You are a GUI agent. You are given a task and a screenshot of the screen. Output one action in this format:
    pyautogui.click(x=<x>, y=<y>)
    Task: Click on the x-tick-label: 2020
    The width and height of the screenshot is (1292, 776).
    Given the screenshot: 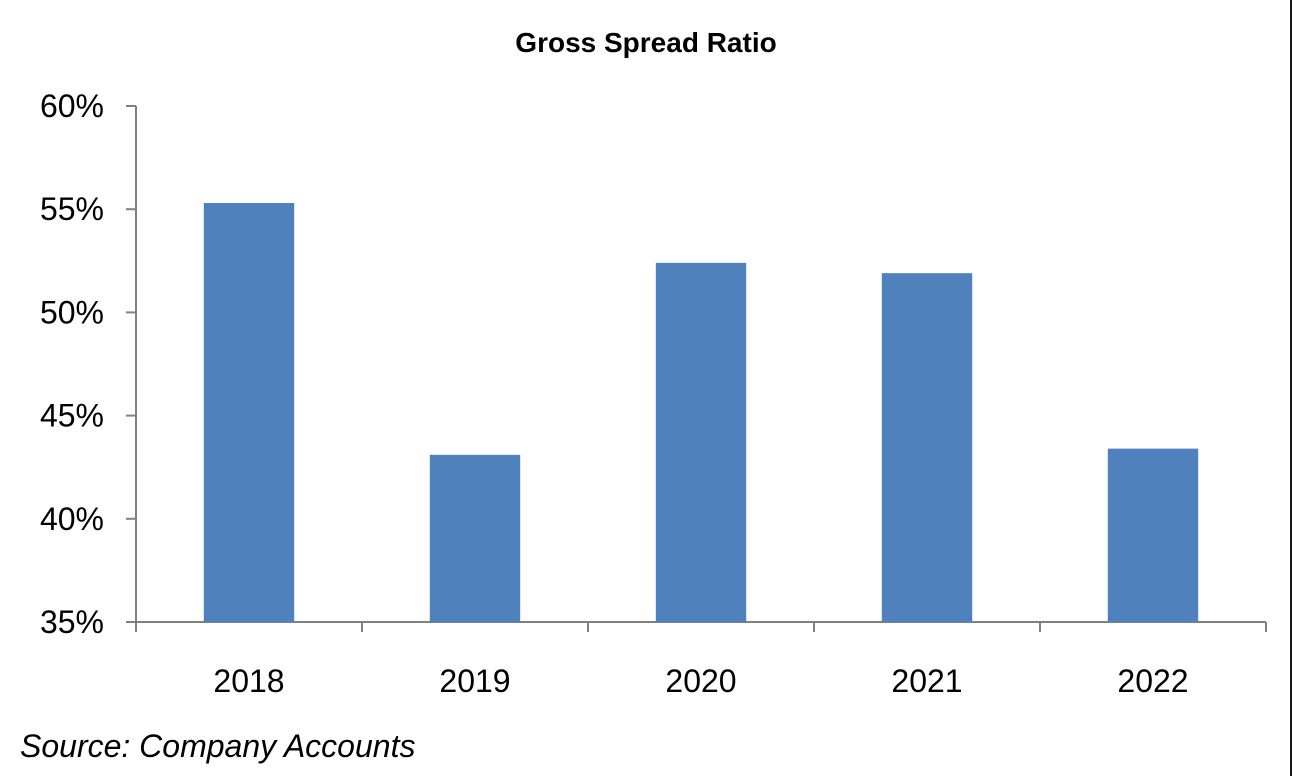 What is the action you would take?
    pyautogui.click(x=700, y=681)
    